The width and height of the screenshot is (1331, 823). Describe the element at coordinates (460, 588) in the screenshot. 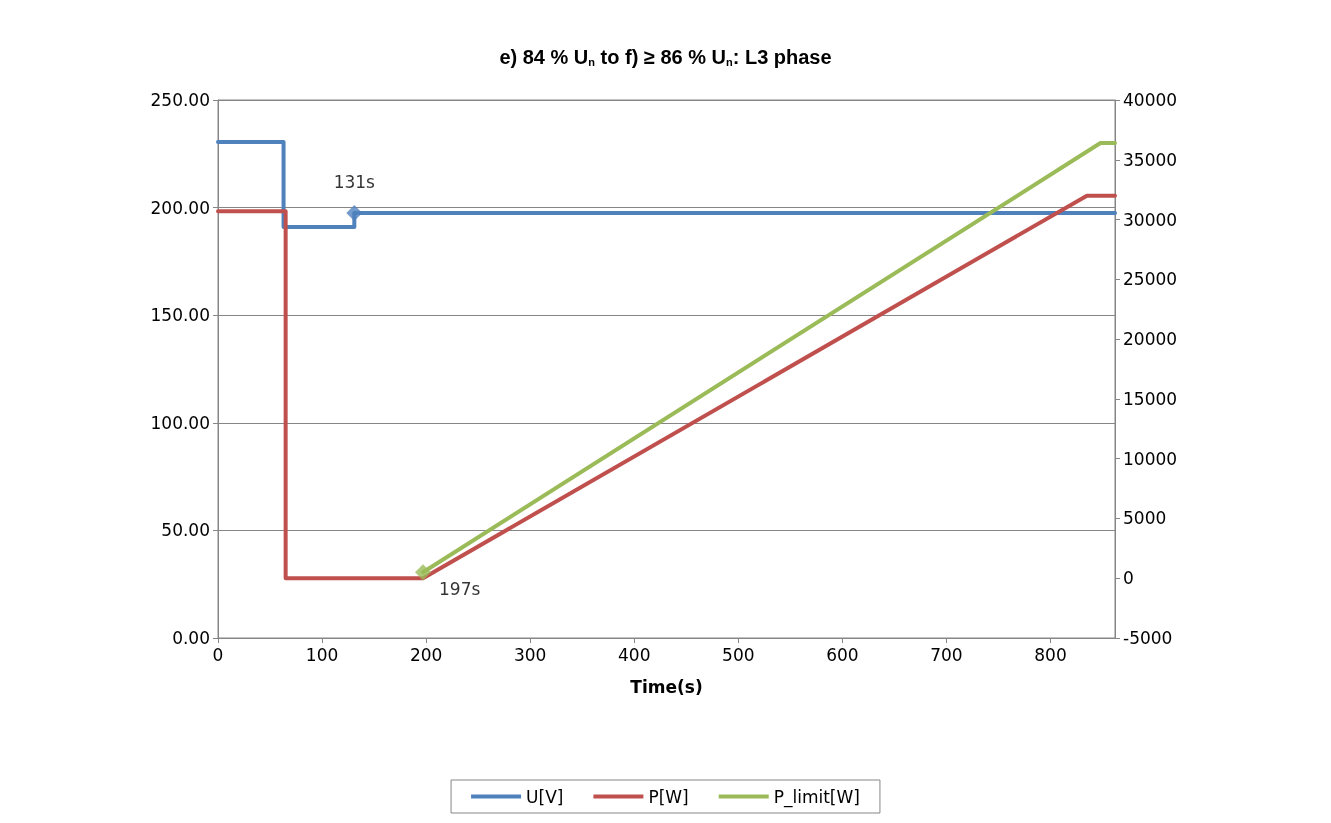

I see `annotation: 197s` at that location.